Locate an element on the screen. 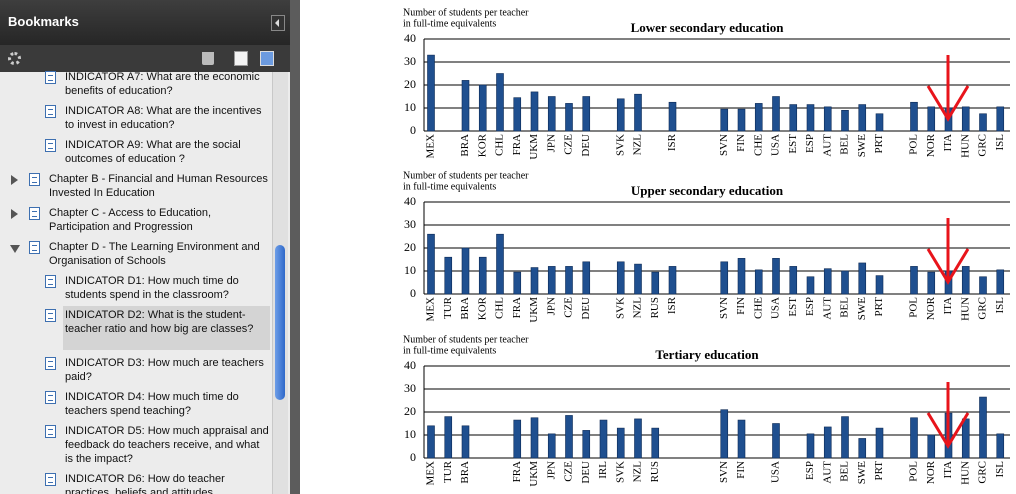  scrollbar is located at coordinates (280, 283).